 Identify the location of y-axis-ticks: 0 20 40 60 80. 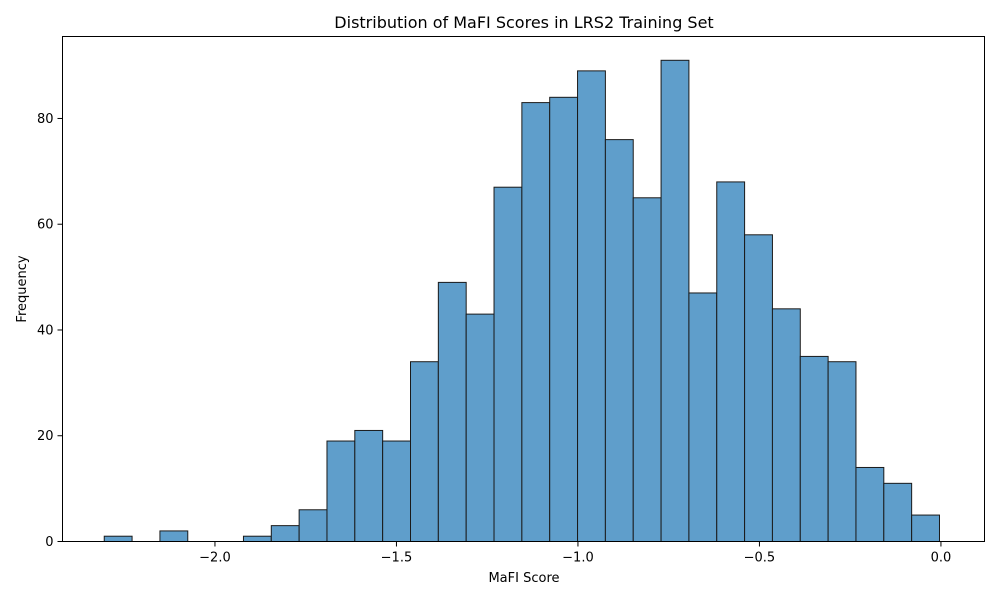
(50, 331).